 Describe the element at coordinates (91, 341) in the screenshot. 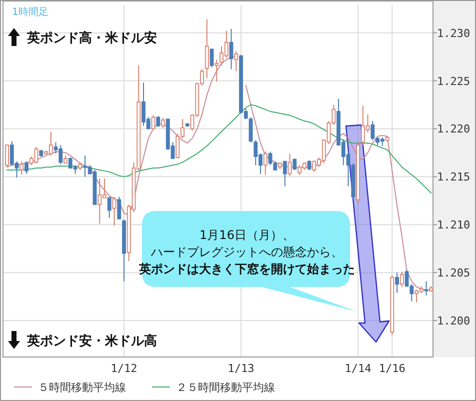

I see `annotation: 英ポンド安・米ドル高` at that location.